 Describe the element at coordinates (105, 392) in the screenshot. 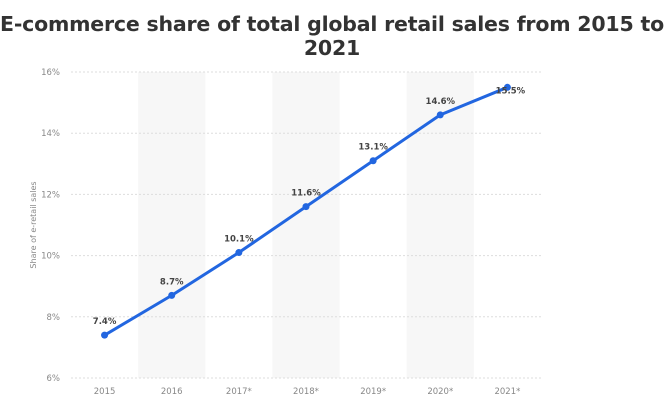

I see `x-tick-label: 2015` at that location.